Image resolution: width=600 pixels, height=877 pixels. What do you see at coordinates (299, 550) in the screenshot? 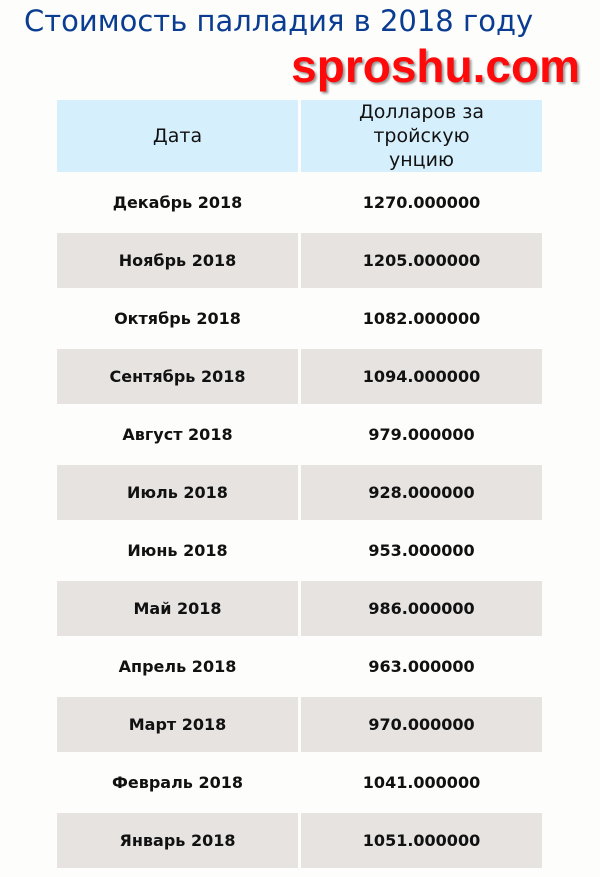
I see `table-row: Июнь 2018 953.000000` at bounding box center [299, 550].